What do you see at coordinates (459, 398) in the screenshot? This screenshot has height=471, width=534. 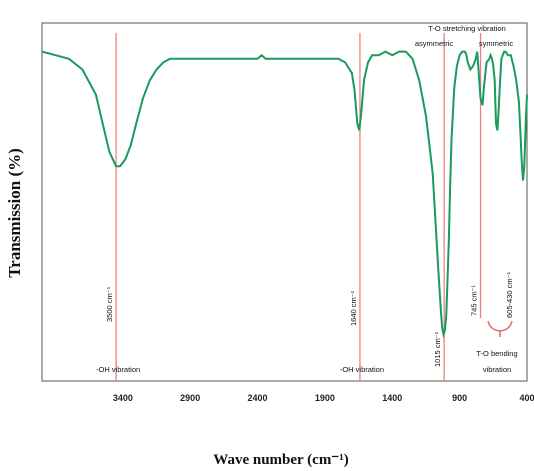 I see `x-tick-label-5: 900` at bounding box center [459, 398].